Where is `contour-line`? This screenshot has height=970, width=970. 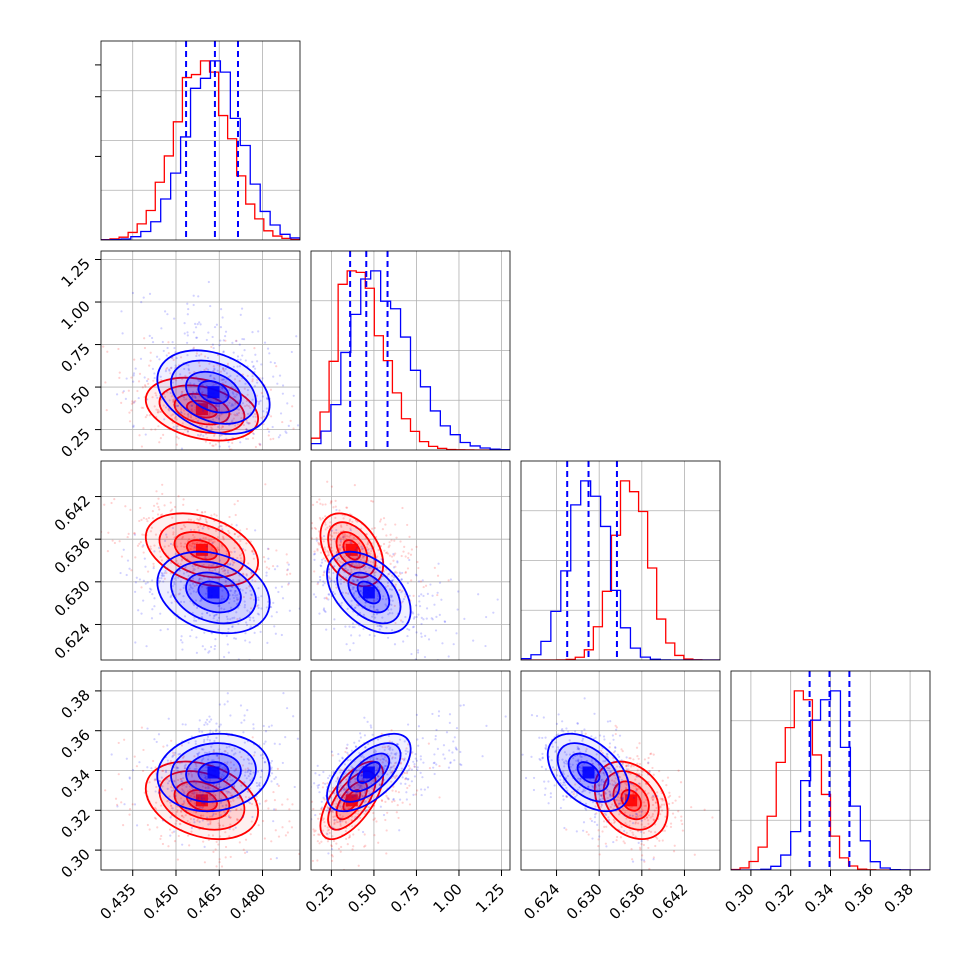 contour-line is located at coordinates (202, 550).